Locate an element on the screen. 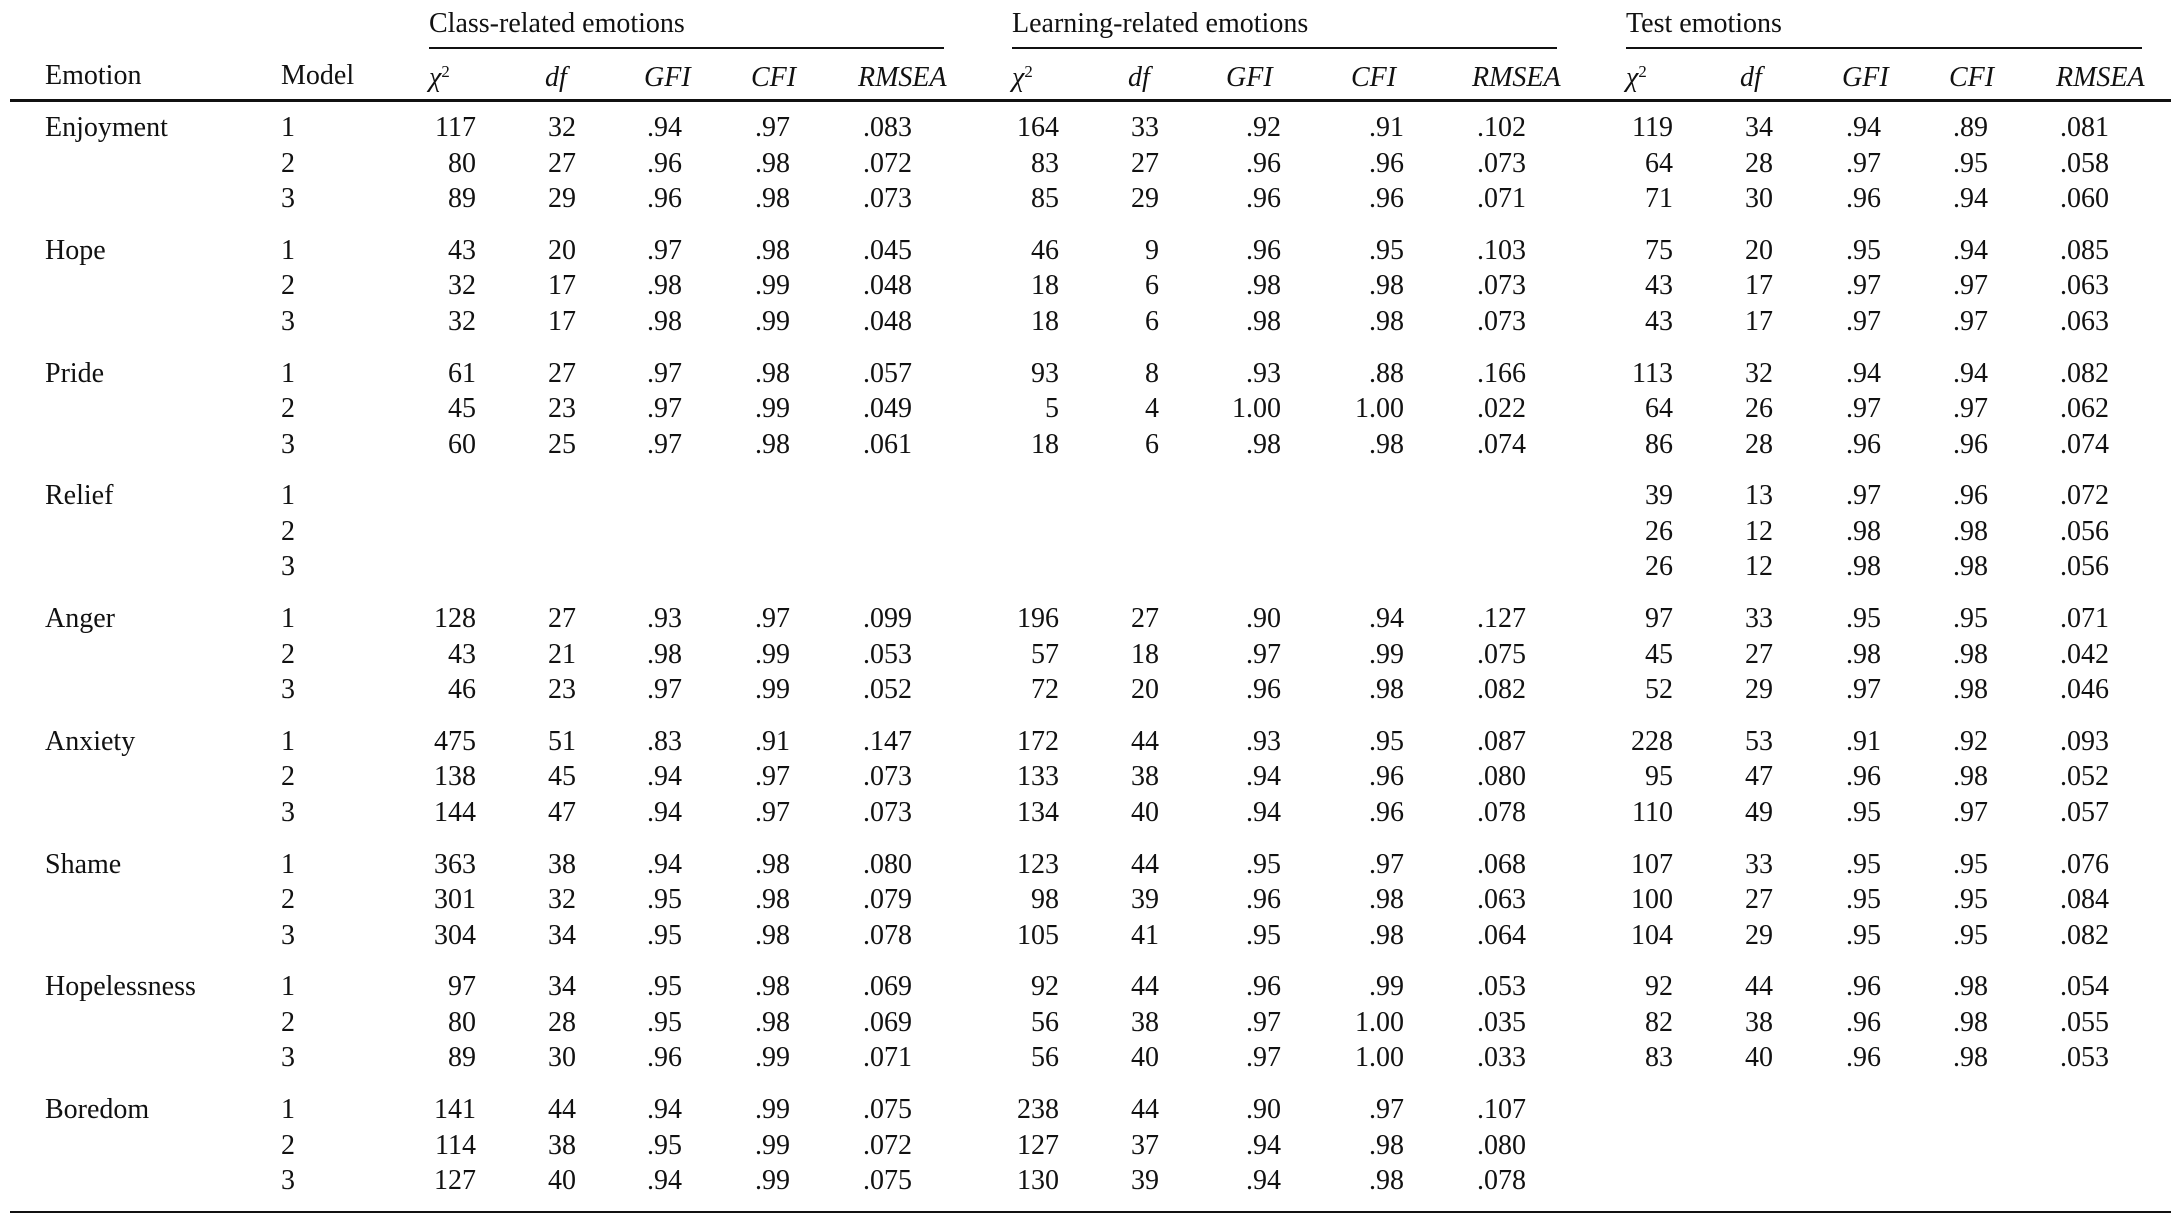 Image resolution: width=2171 pixels, height=1215 pixels. rmsea-value-learning: .080 is located at coordinates (1501, 1145).